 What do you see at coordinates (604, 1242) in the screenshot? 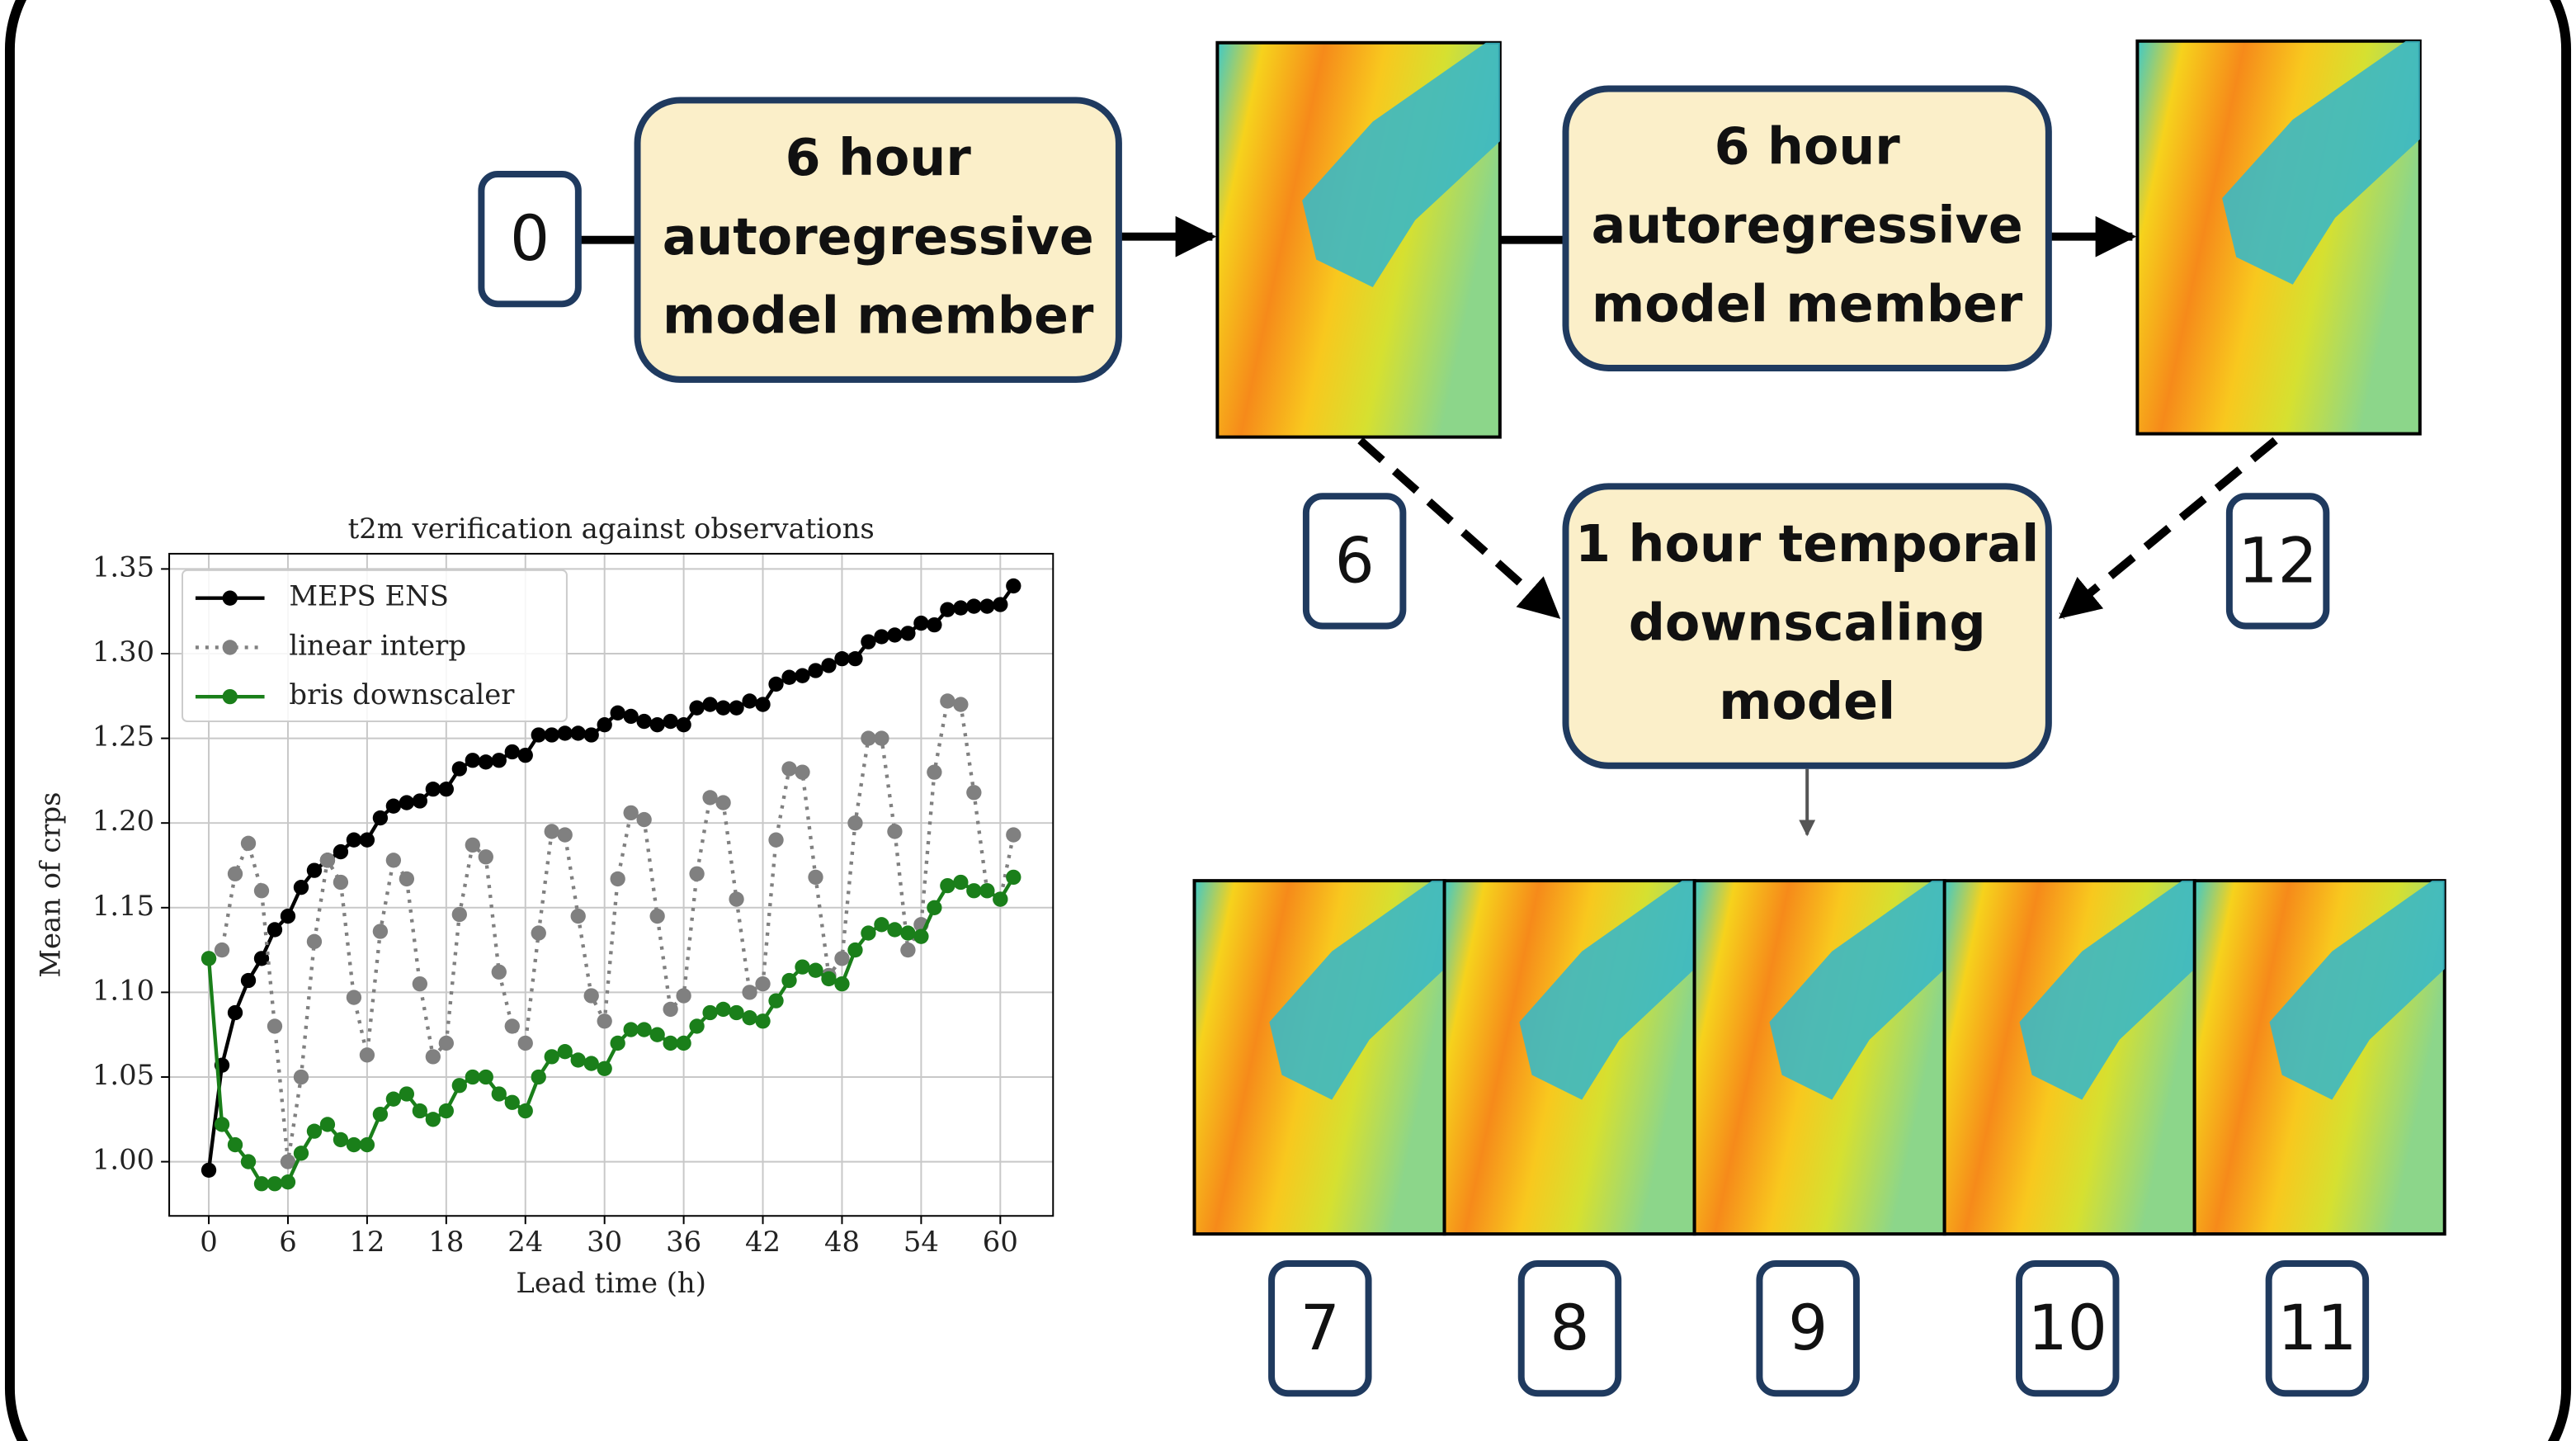
I see `x-tick-label: 30` at bounding box center [604, 1242].